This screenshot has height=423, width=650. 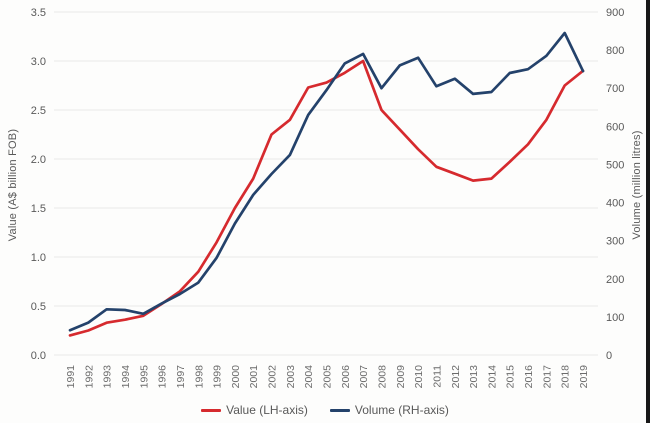 I want to click on x-axis-year-label: 1999, so click(x=218, y=377).